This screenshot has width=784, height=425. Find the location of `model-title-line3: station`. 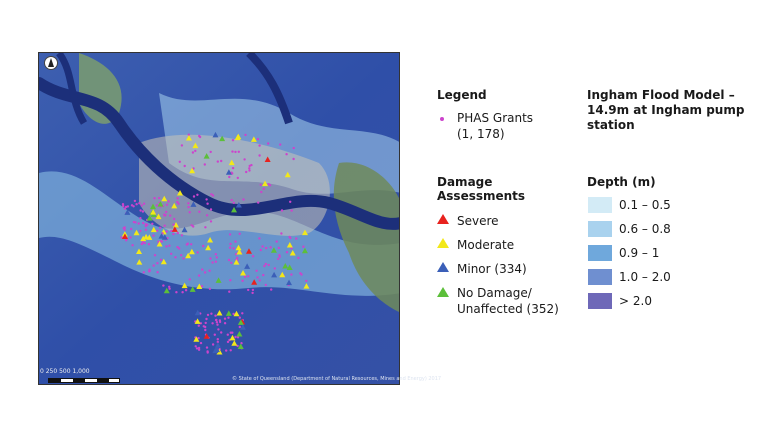

model-title-line3: station is located at coordinates (611, 125).